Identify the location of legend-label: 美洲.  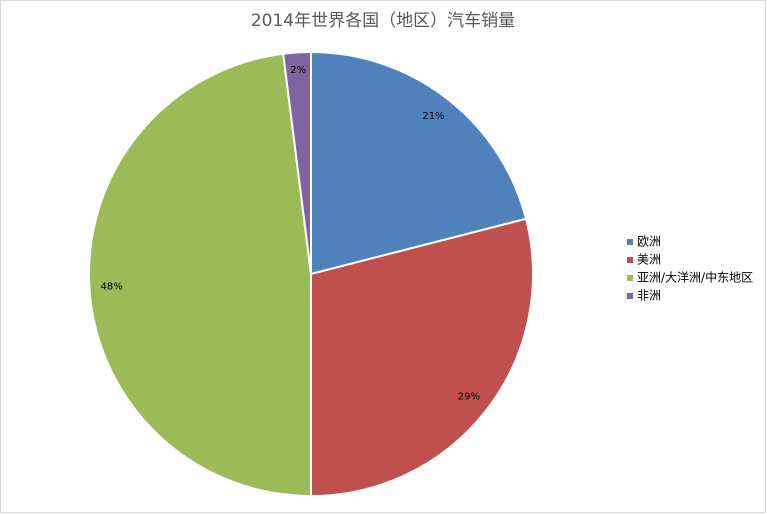
(649, 260).